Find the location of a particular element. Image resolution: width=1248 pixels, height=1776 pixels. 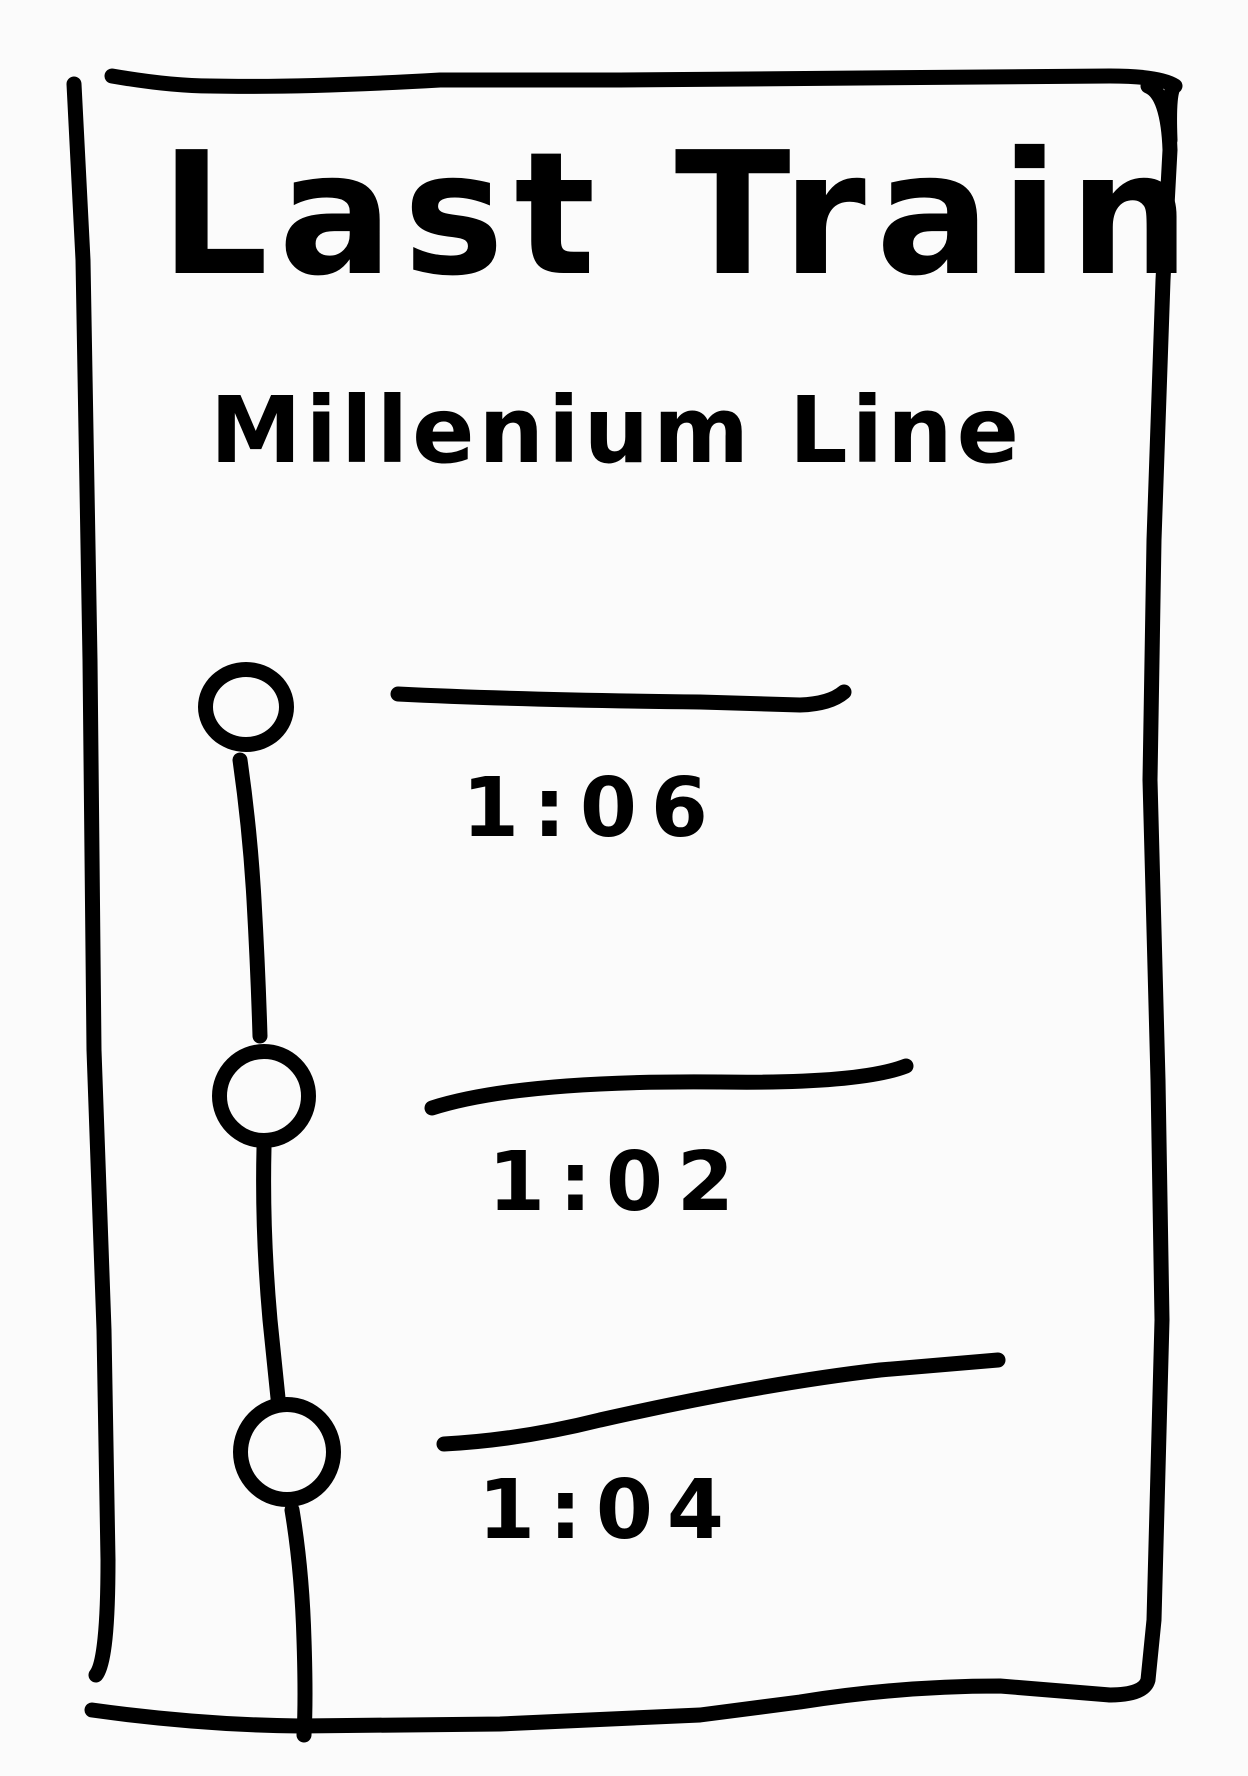

frame-top-edge is located at coordinates (643, 108).